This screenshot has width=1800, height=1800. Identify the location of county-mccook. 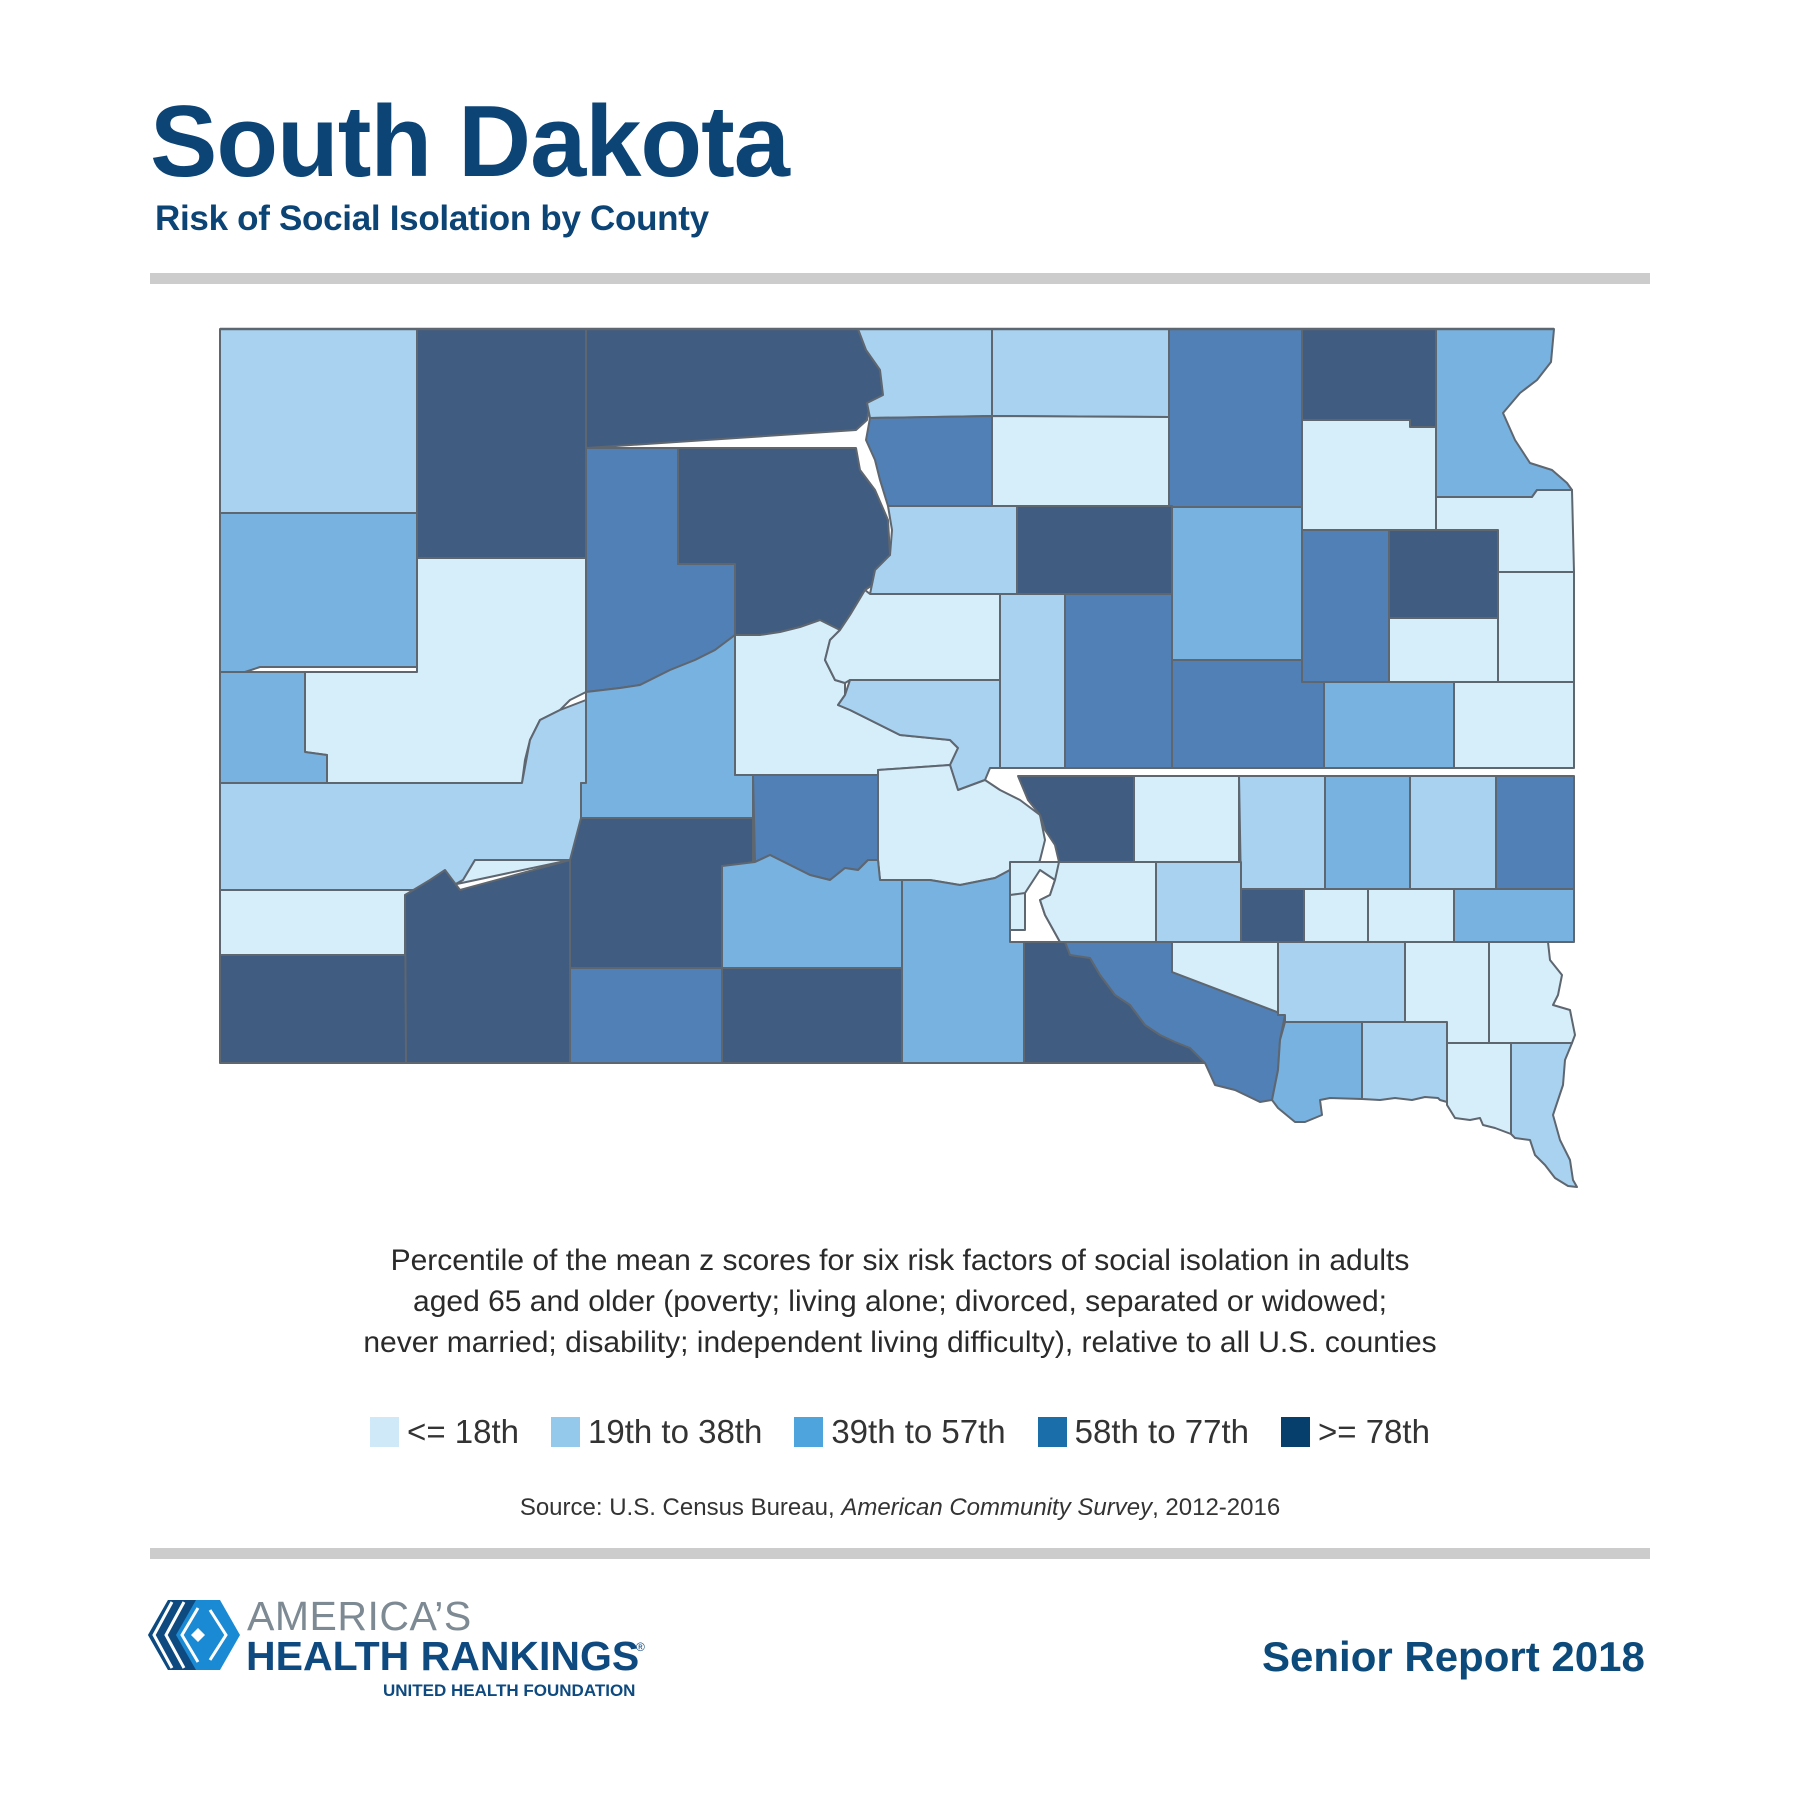
(1336, 915).